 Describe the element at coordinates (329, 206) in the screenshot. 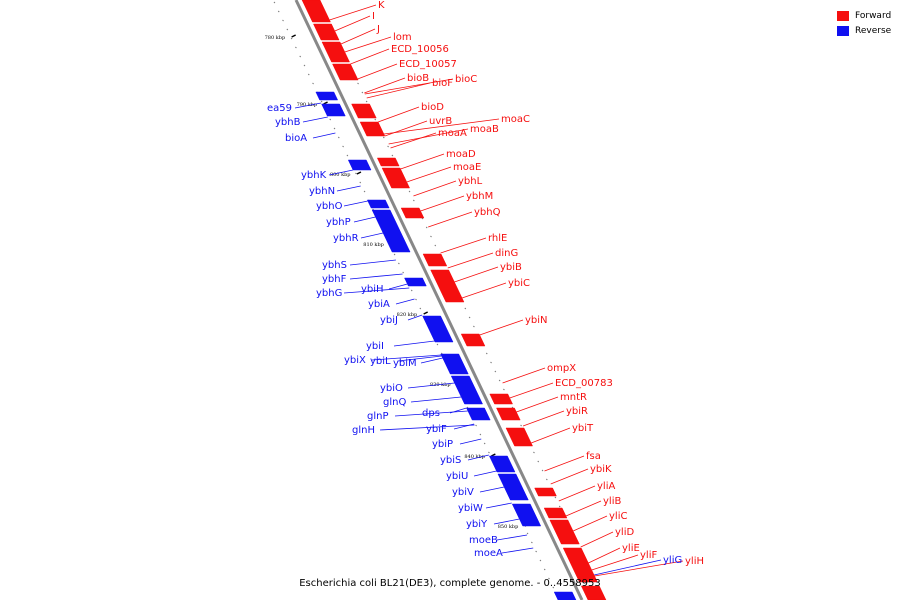

I see `reverse-gene-label-ybho: ybhO` at that location.